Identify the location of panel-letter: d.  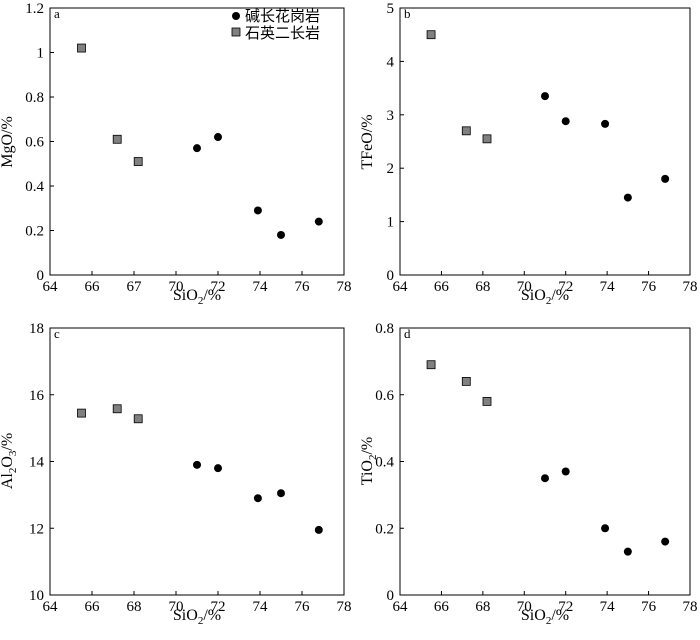
(407, 333).